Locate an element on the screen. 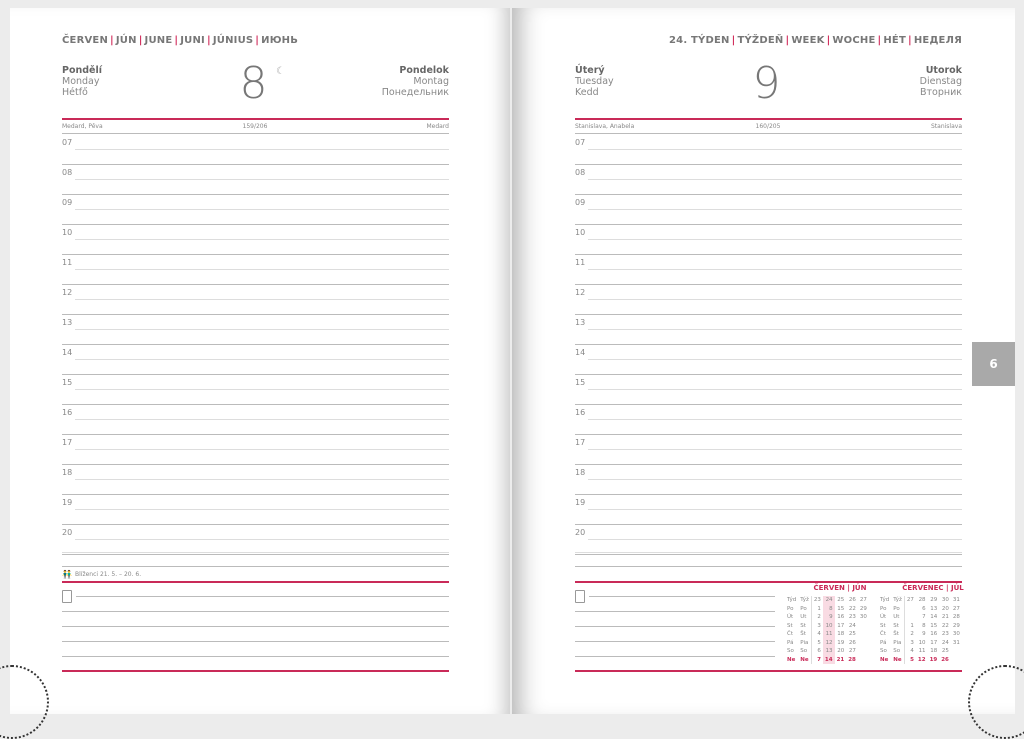 The width and height of the screenshot is (1024, 739). day-name: Pondělí is located at coordinates (82, 70).